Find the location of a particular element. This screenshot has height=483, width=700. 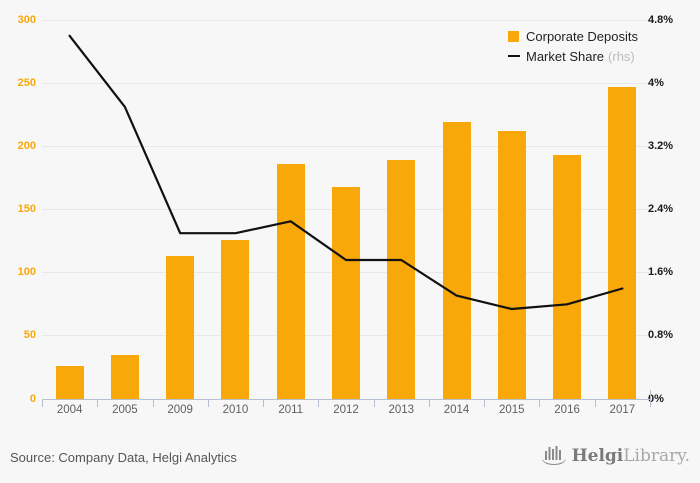

bar-2013 is located at coordinates (401, 279).